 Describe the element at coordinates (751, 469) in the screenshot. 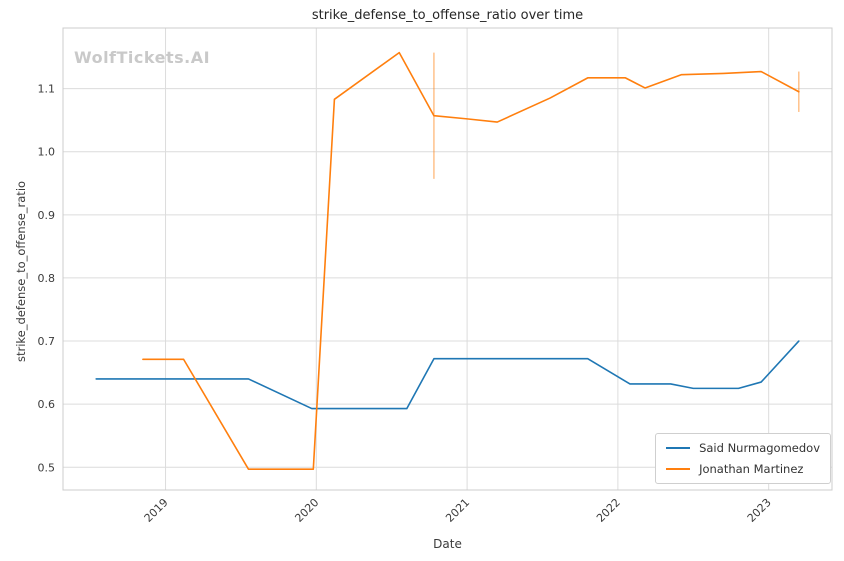

I see `legend-label: Jonathan Martinez` at that location.